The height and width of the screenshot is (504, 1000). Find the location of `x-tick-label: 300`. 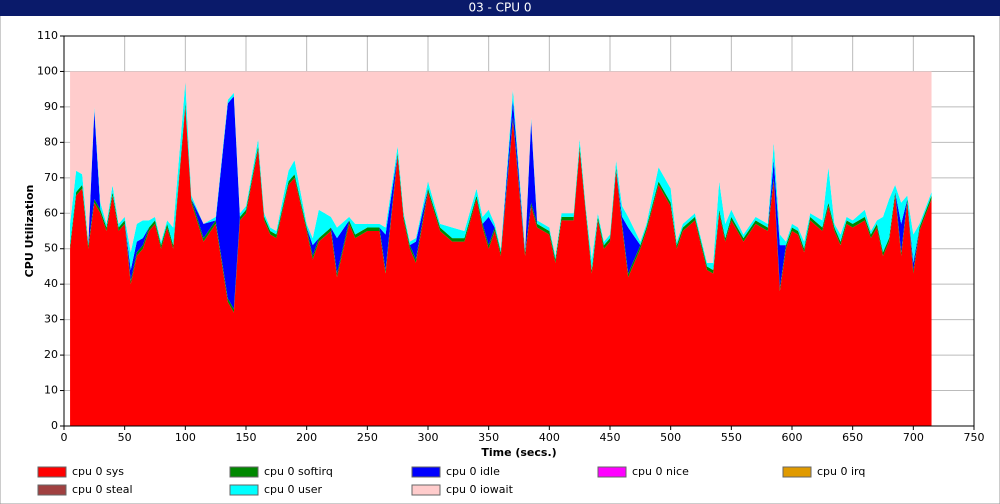

x-tick-label: 300 is located at coordinates (428, 437).